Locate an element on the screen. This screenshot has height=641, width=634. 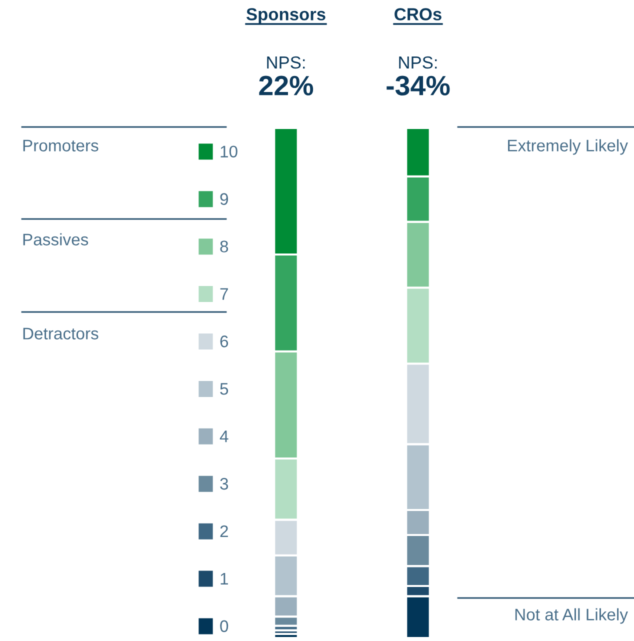
x-tick-label: Sponsors is located at coordinates (286, 16).